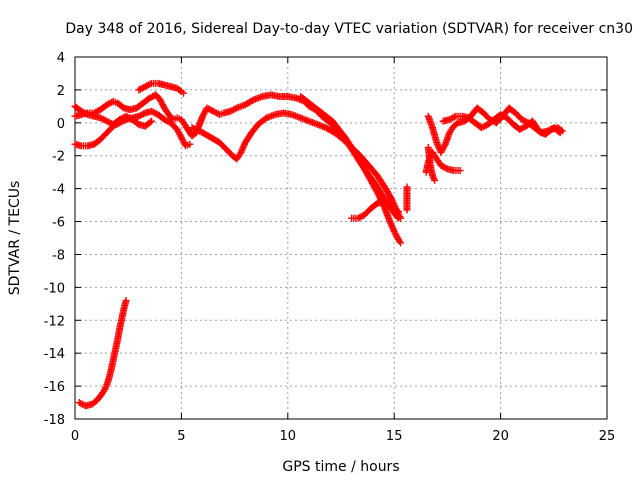 Image resolution: width=640 pixels, height=480 pixels. I want to click on series-trace-c, so click(132, 128).